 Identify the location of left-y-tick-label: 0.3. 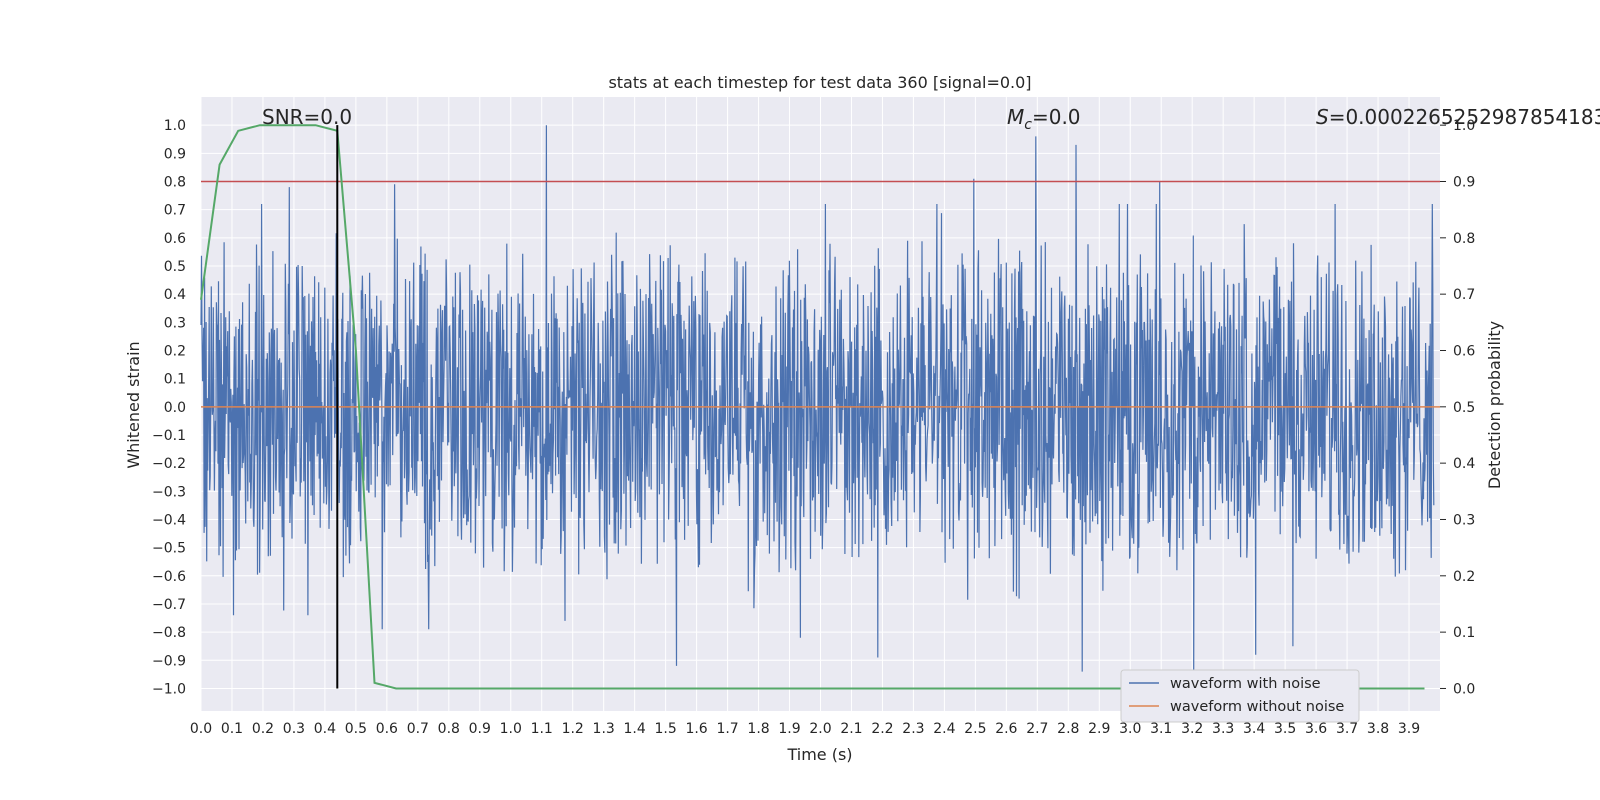
(175, 323).